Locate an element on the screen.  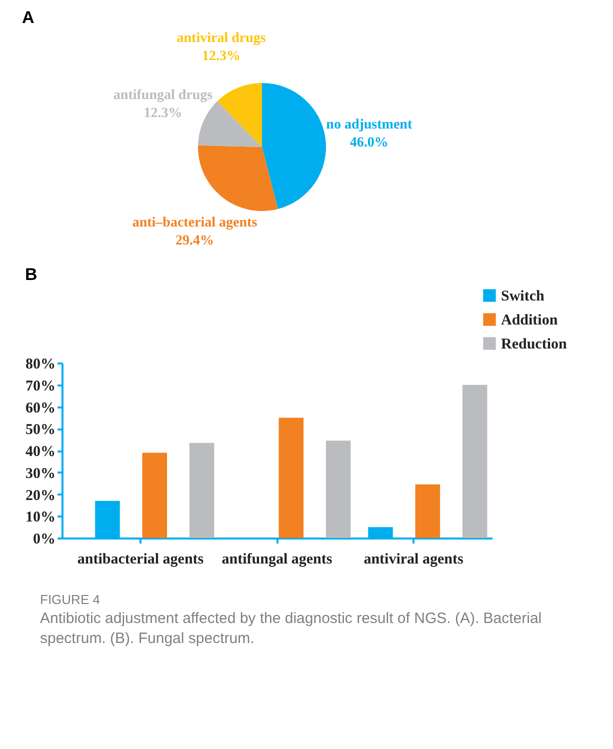
y-tick-label: 60% is located at coordinates (41, 408).